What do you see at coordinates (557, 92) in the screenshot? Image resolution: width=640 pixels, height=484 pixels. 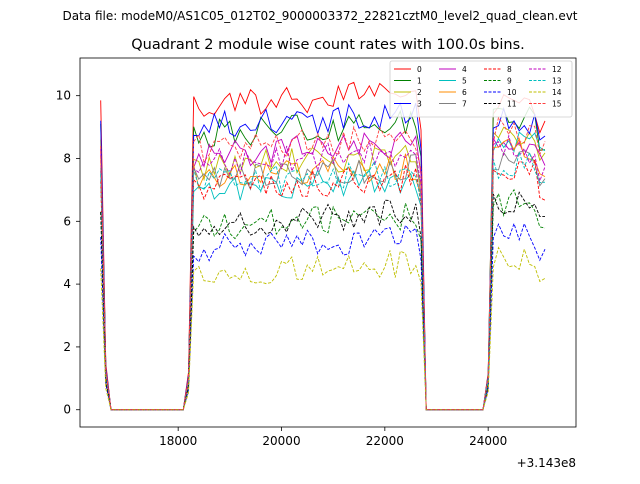 I see `legend-label-14: 14` at bounding box center [557, 92].